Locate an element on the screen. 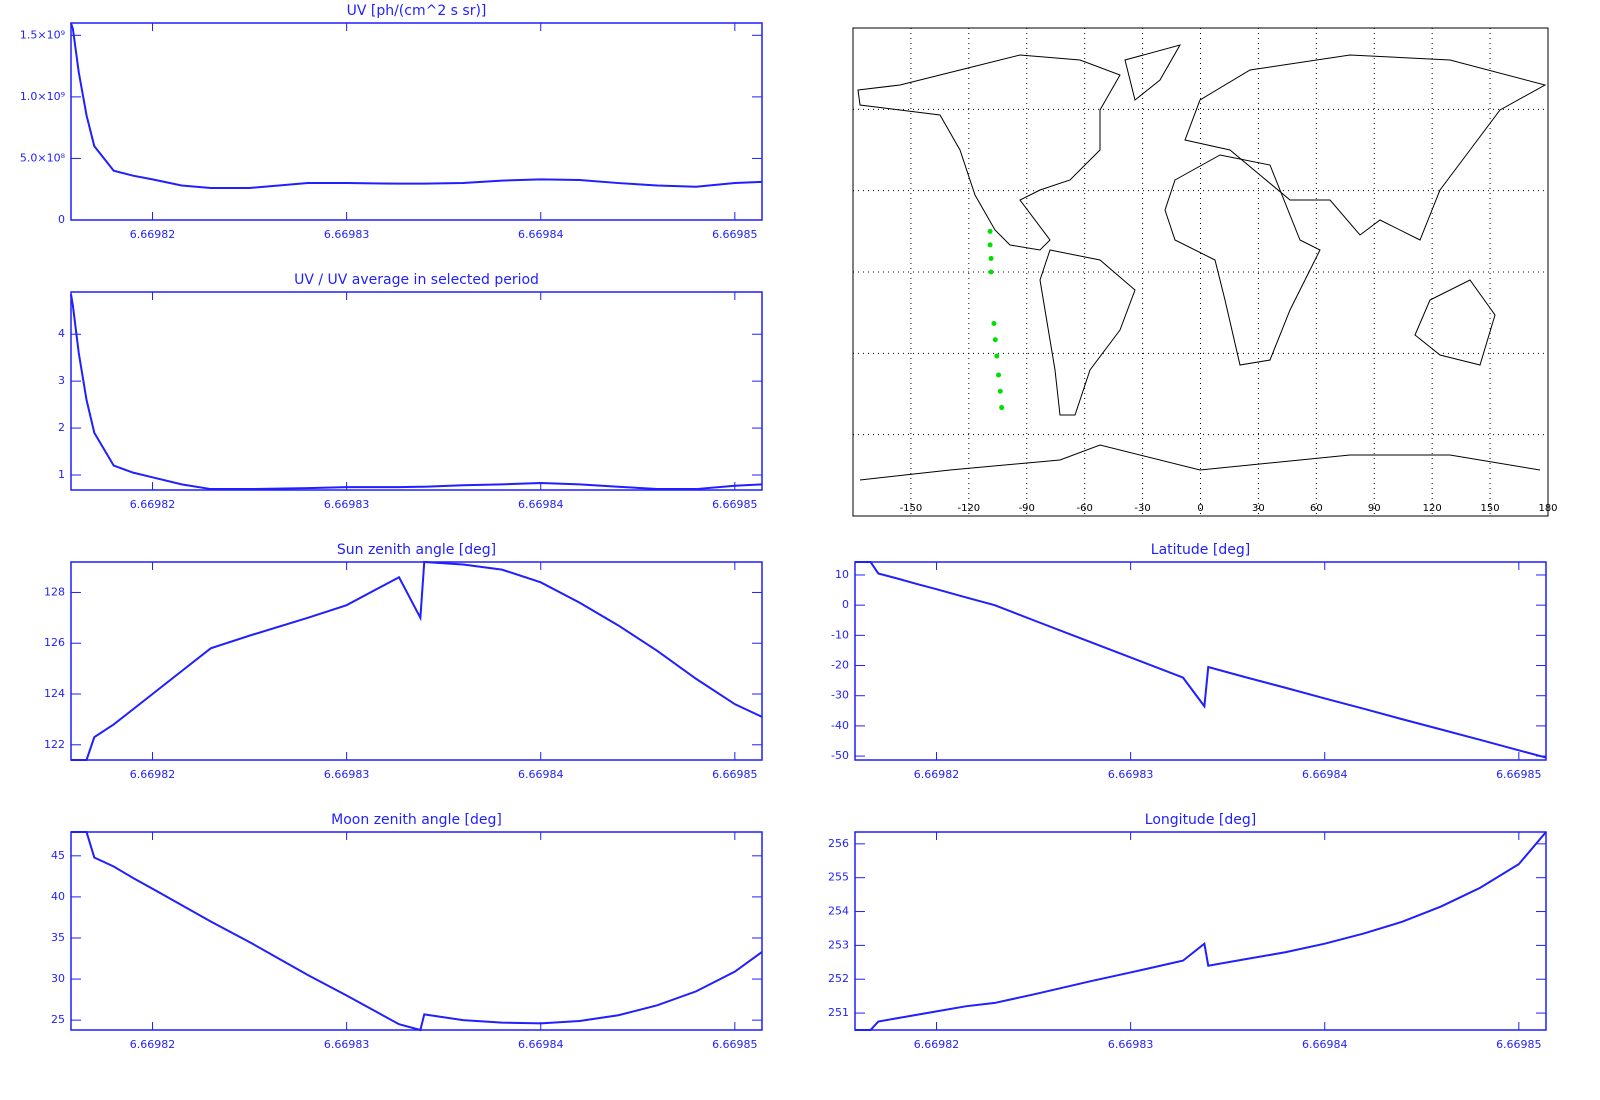  y-tick-label: -30 is located at coordinates (840, 695).